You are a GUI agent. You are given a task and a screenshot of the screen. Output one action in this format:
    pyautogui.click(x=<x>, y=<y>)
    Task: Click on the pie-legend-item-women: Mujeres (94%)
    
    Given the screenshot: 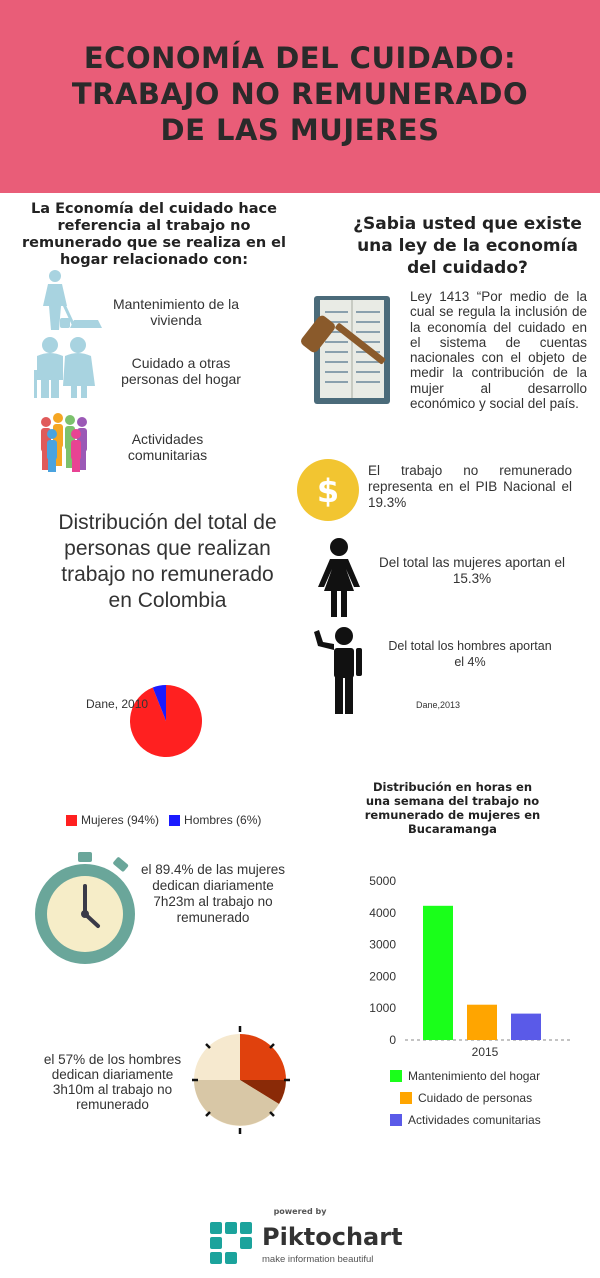 What is the action you would take?
    pyautogui.click(x=112, y=820)
    